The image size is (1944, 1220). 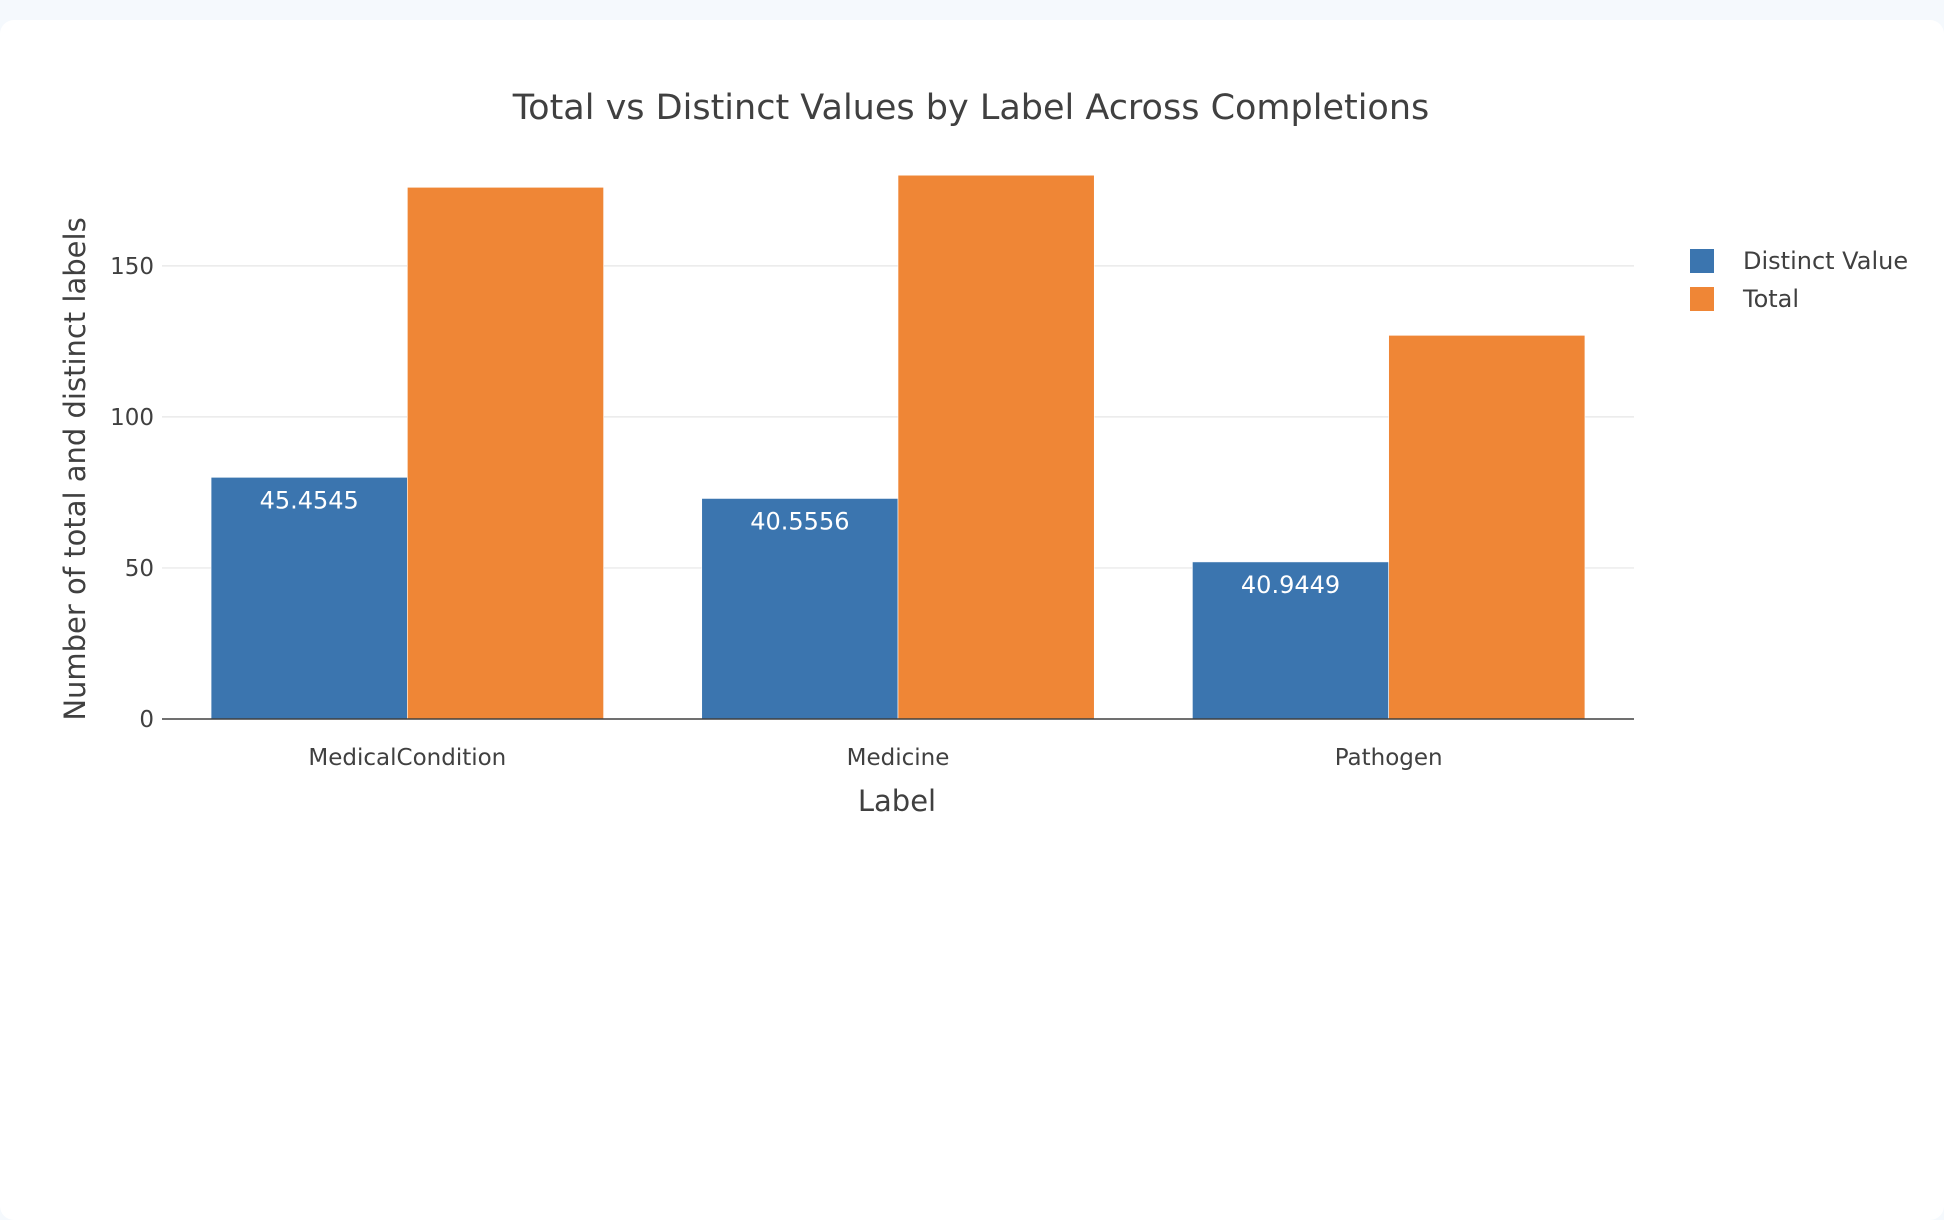 What do you see at coordinates (309, 500) in the screenshot?
I see `bar-value-label: 45.4545` at bounding box center [309, 500].